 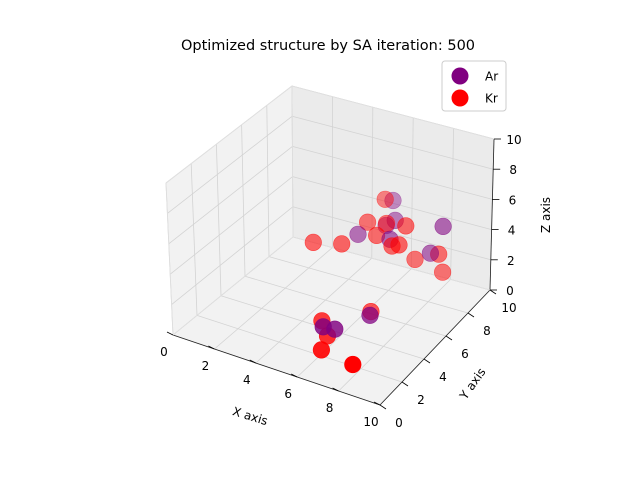 I want to click on chart-title: Optimized structure by SA iteration: 500, so click(x=328, y=46).